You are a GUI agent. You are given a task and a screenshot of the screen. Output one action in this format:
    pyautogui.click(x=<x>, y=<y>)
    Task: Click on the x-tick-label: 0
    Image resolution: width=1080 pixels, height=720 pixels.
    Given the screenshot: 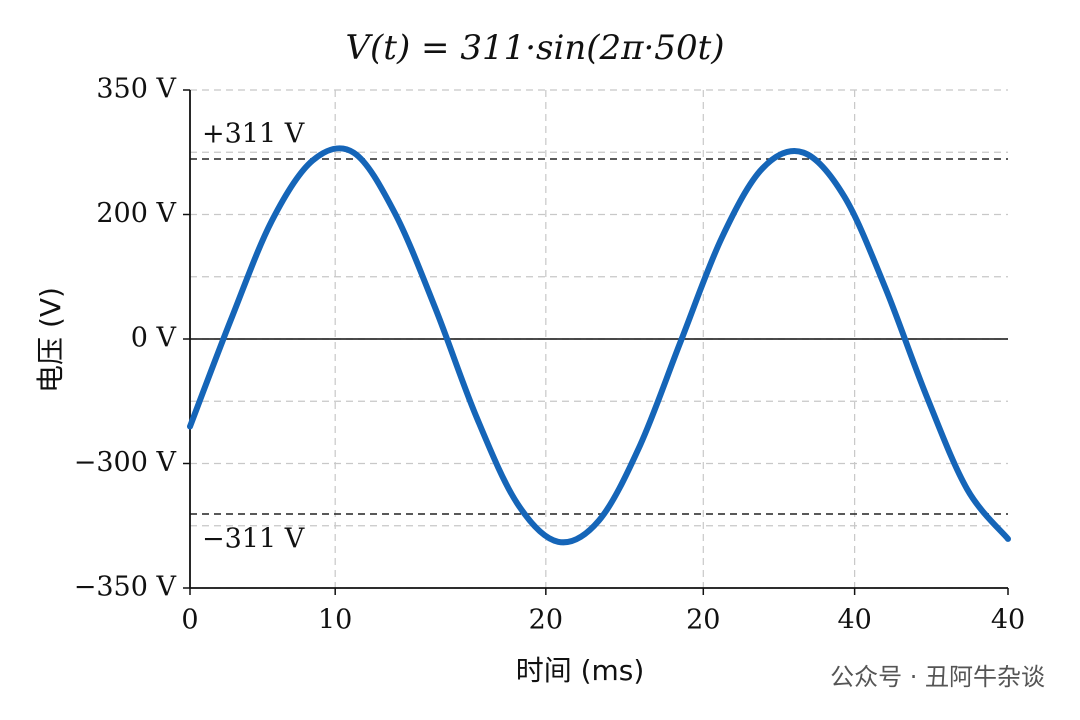 What is the action you would take?
    pyautogui.click(x=189, y=620)
    